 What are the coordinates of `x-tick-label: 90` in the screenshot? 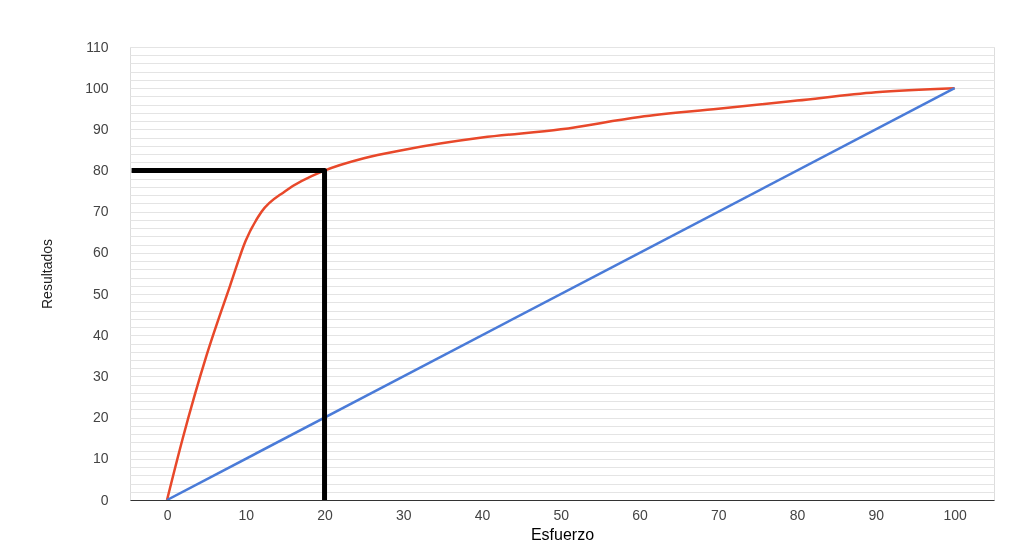 It's located at (876, 514).